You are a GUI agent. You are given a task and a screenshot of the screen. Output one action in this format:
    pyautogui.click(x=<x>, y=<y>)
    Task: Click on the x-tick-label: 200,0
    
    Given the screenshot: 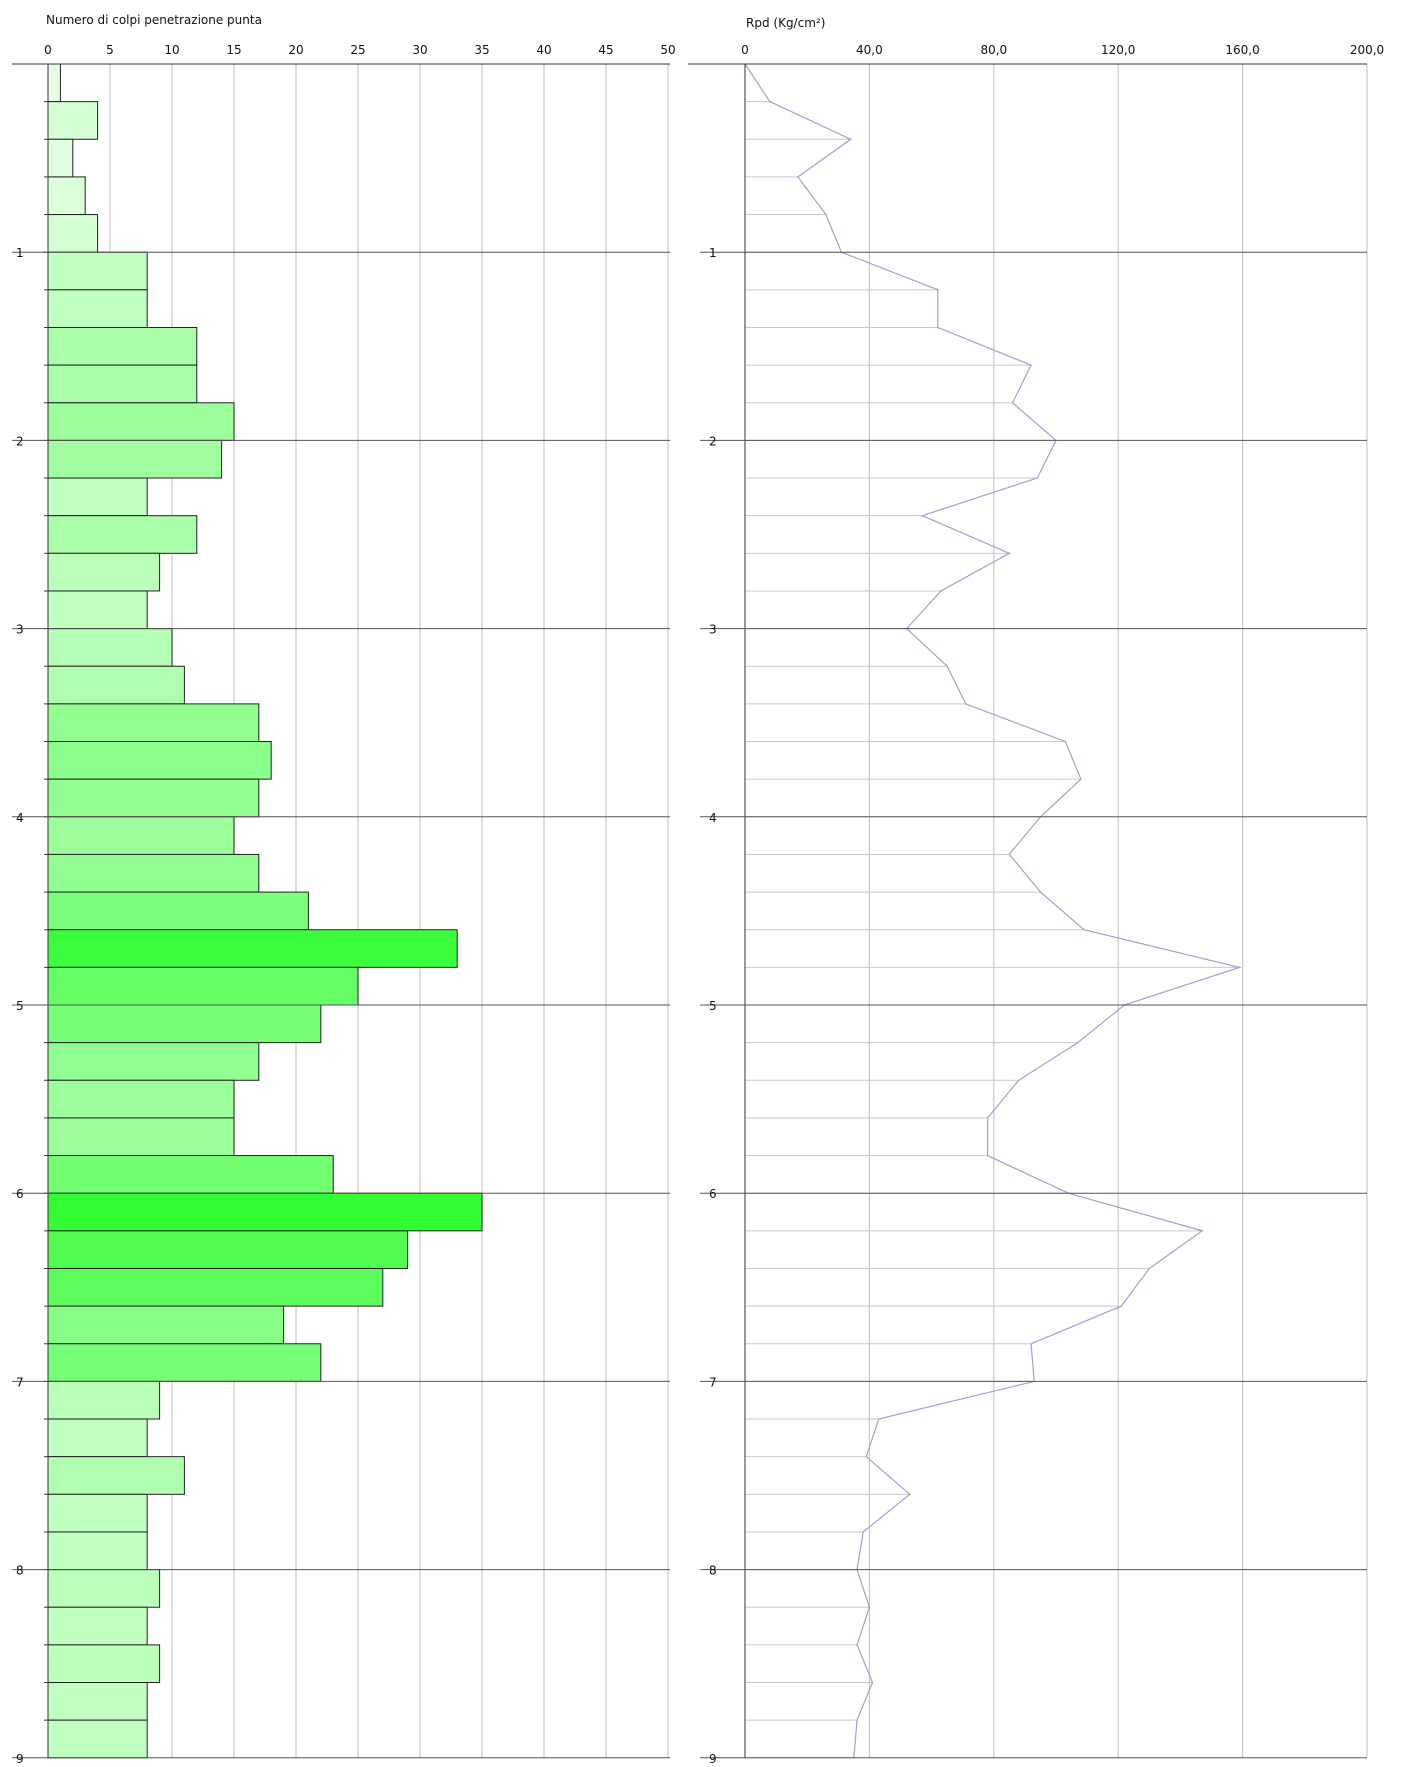 What is the action you would take?
    pyautogui.click(x=1367, y=50)
    